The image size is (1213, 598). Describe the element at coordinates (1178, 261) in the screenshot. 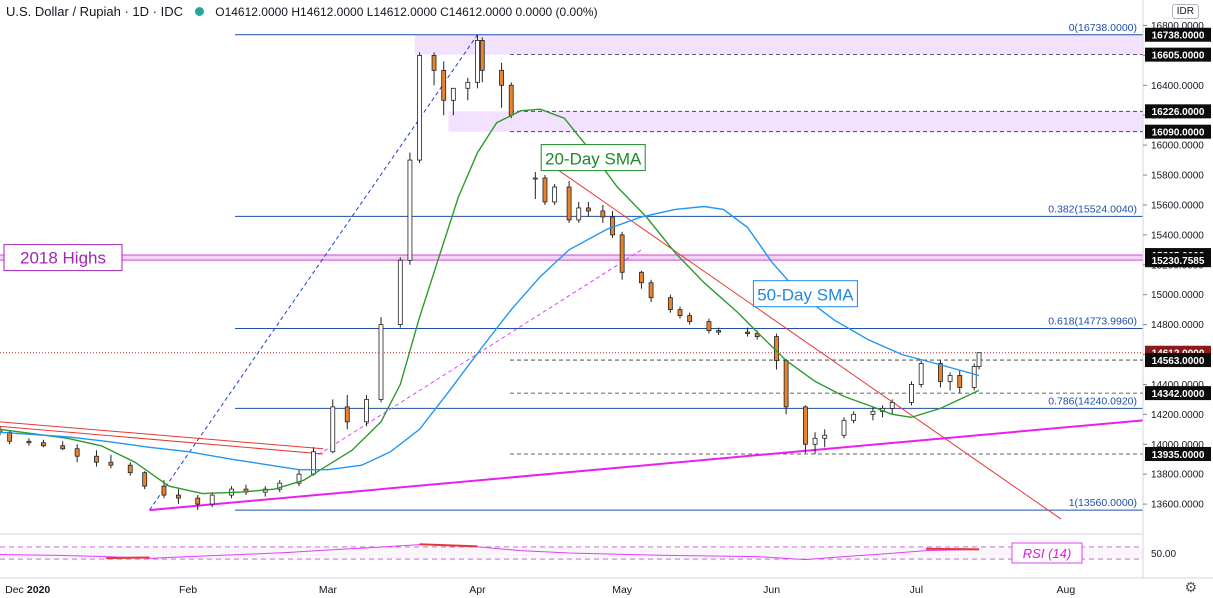

I see `price-box-label: 15230.7585` at that location.